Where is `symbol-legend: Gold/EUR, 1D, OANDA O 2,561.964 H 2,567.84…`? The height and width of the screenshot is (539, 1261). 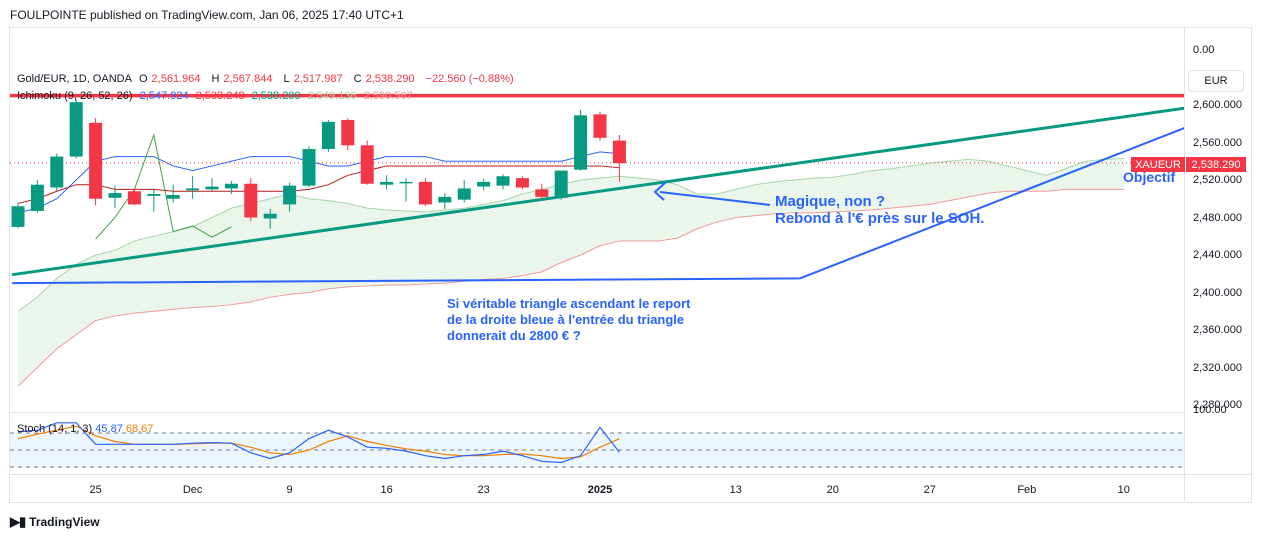 symbol-legend: Gold/EUR, 1D, OANDA O 2,561.964 H 2,567.84… is located at coordinates (267, 79).